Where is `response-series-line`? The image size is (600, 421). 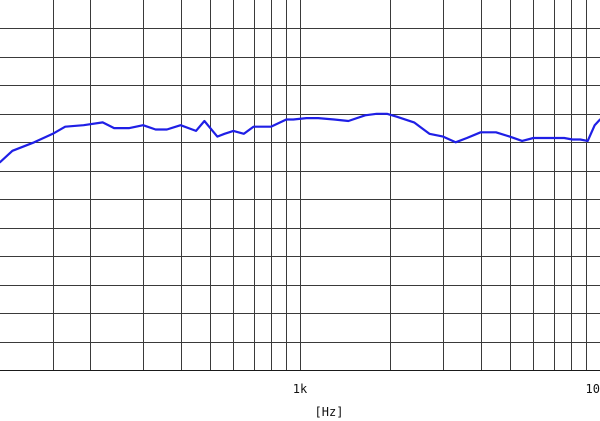
response-series-line is located at coordinates (300, 138).